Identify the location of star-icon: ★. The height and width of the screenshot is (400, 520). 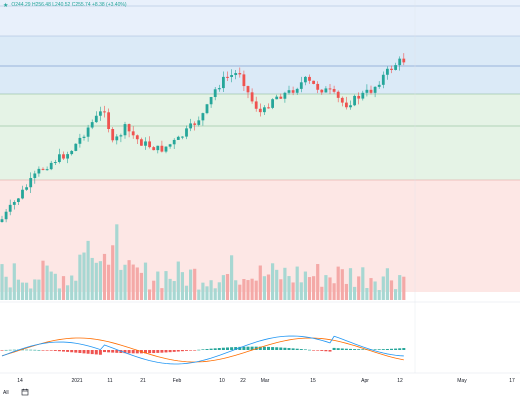
(6, 5).